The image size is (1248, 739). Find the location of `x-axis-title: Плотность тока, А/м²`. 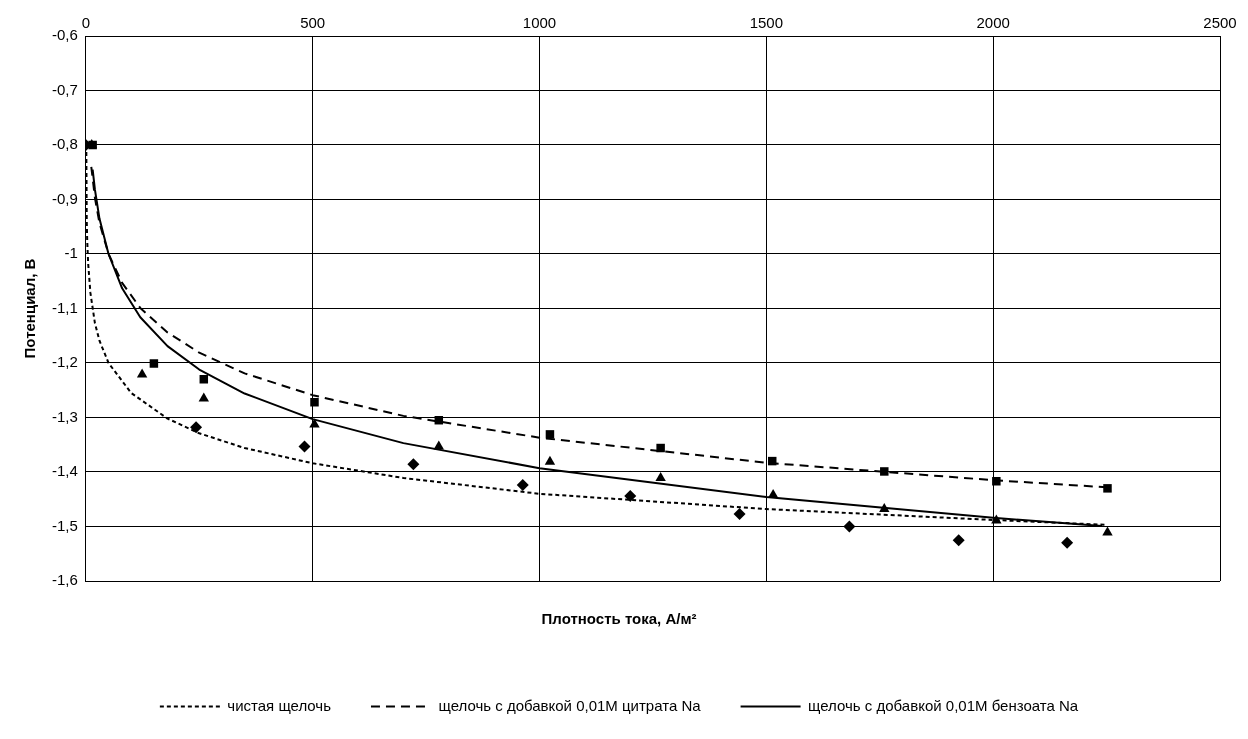

x-axis-title: Плотность тока, А/м² is located at coordinates (619, 619).